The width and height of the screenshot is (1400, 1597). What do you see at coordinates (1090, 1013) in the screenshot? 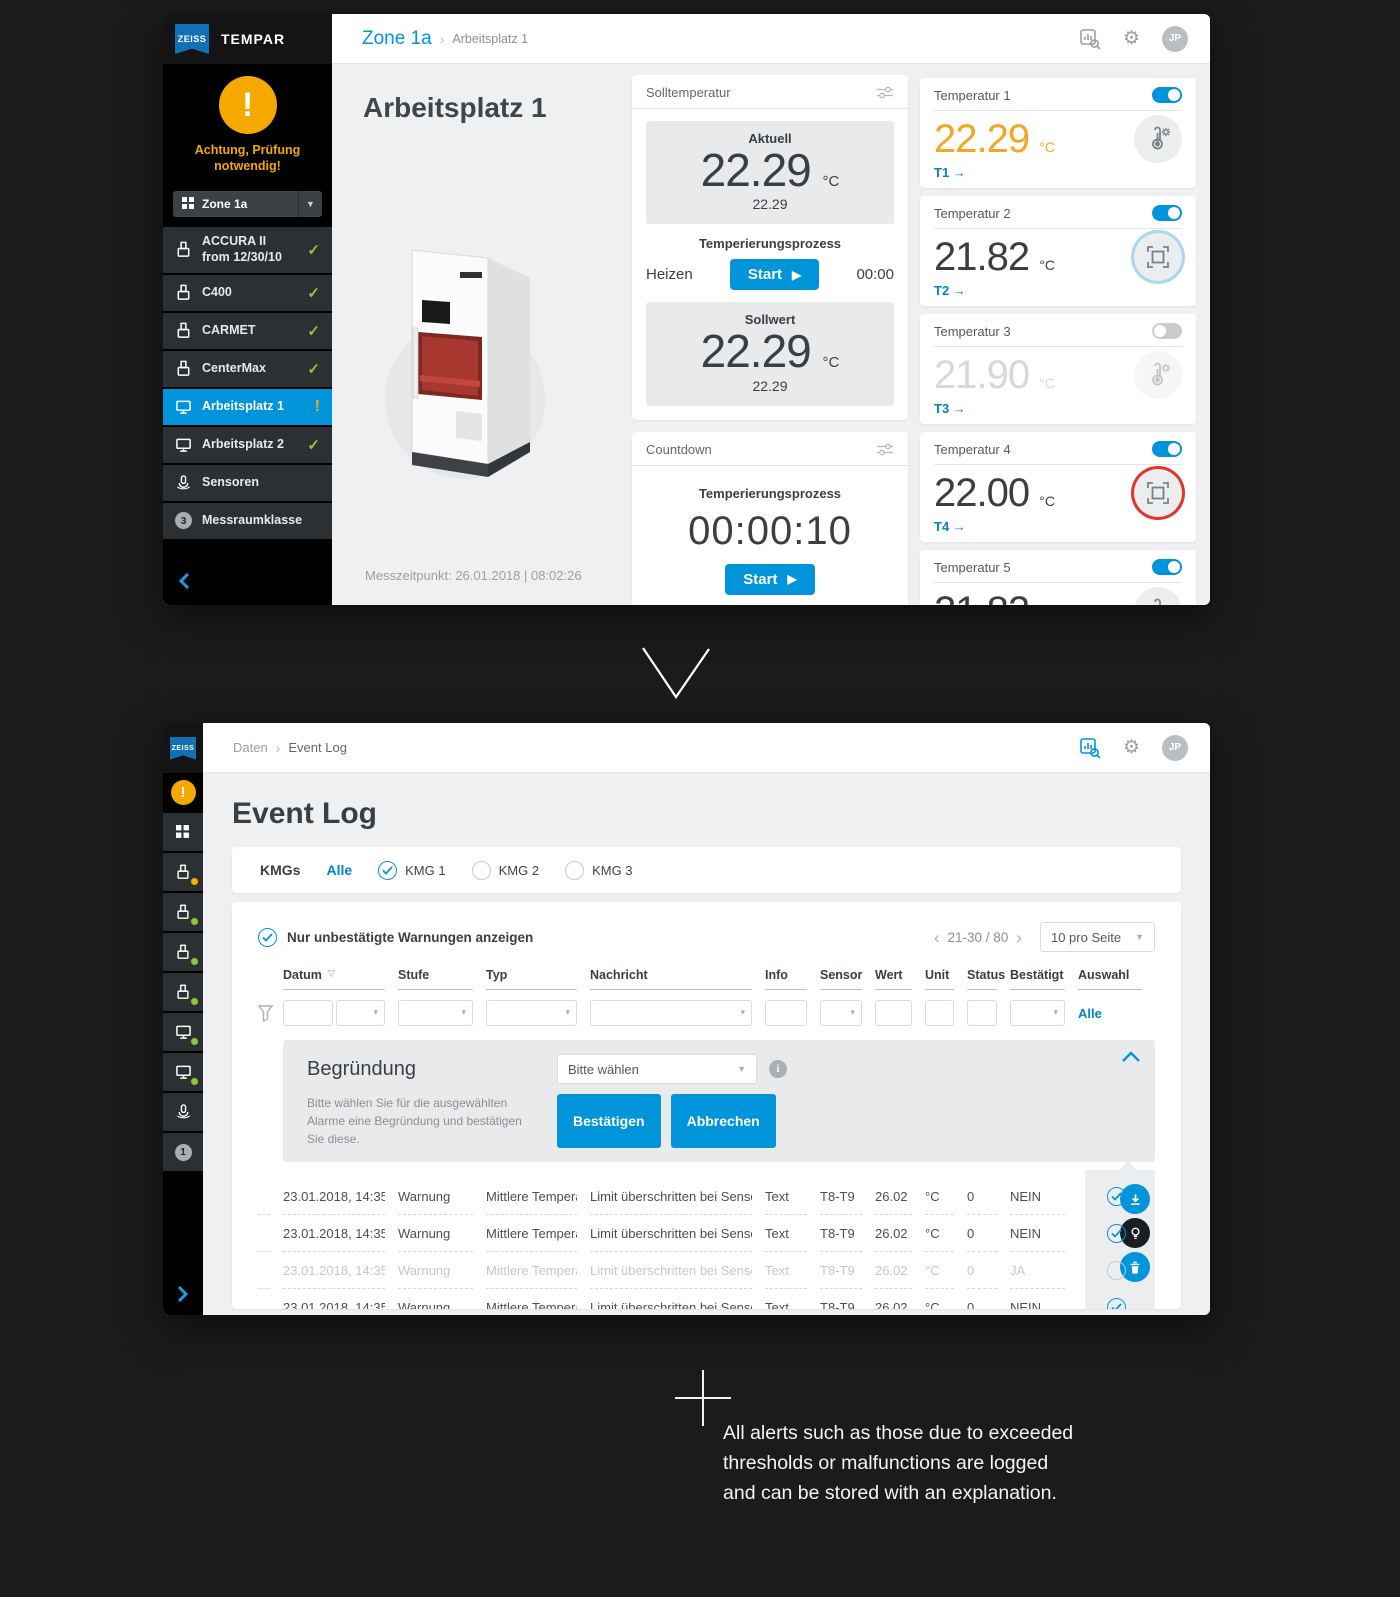
I see `select-all-link: Alle` at bounding box center [1090, 1013].